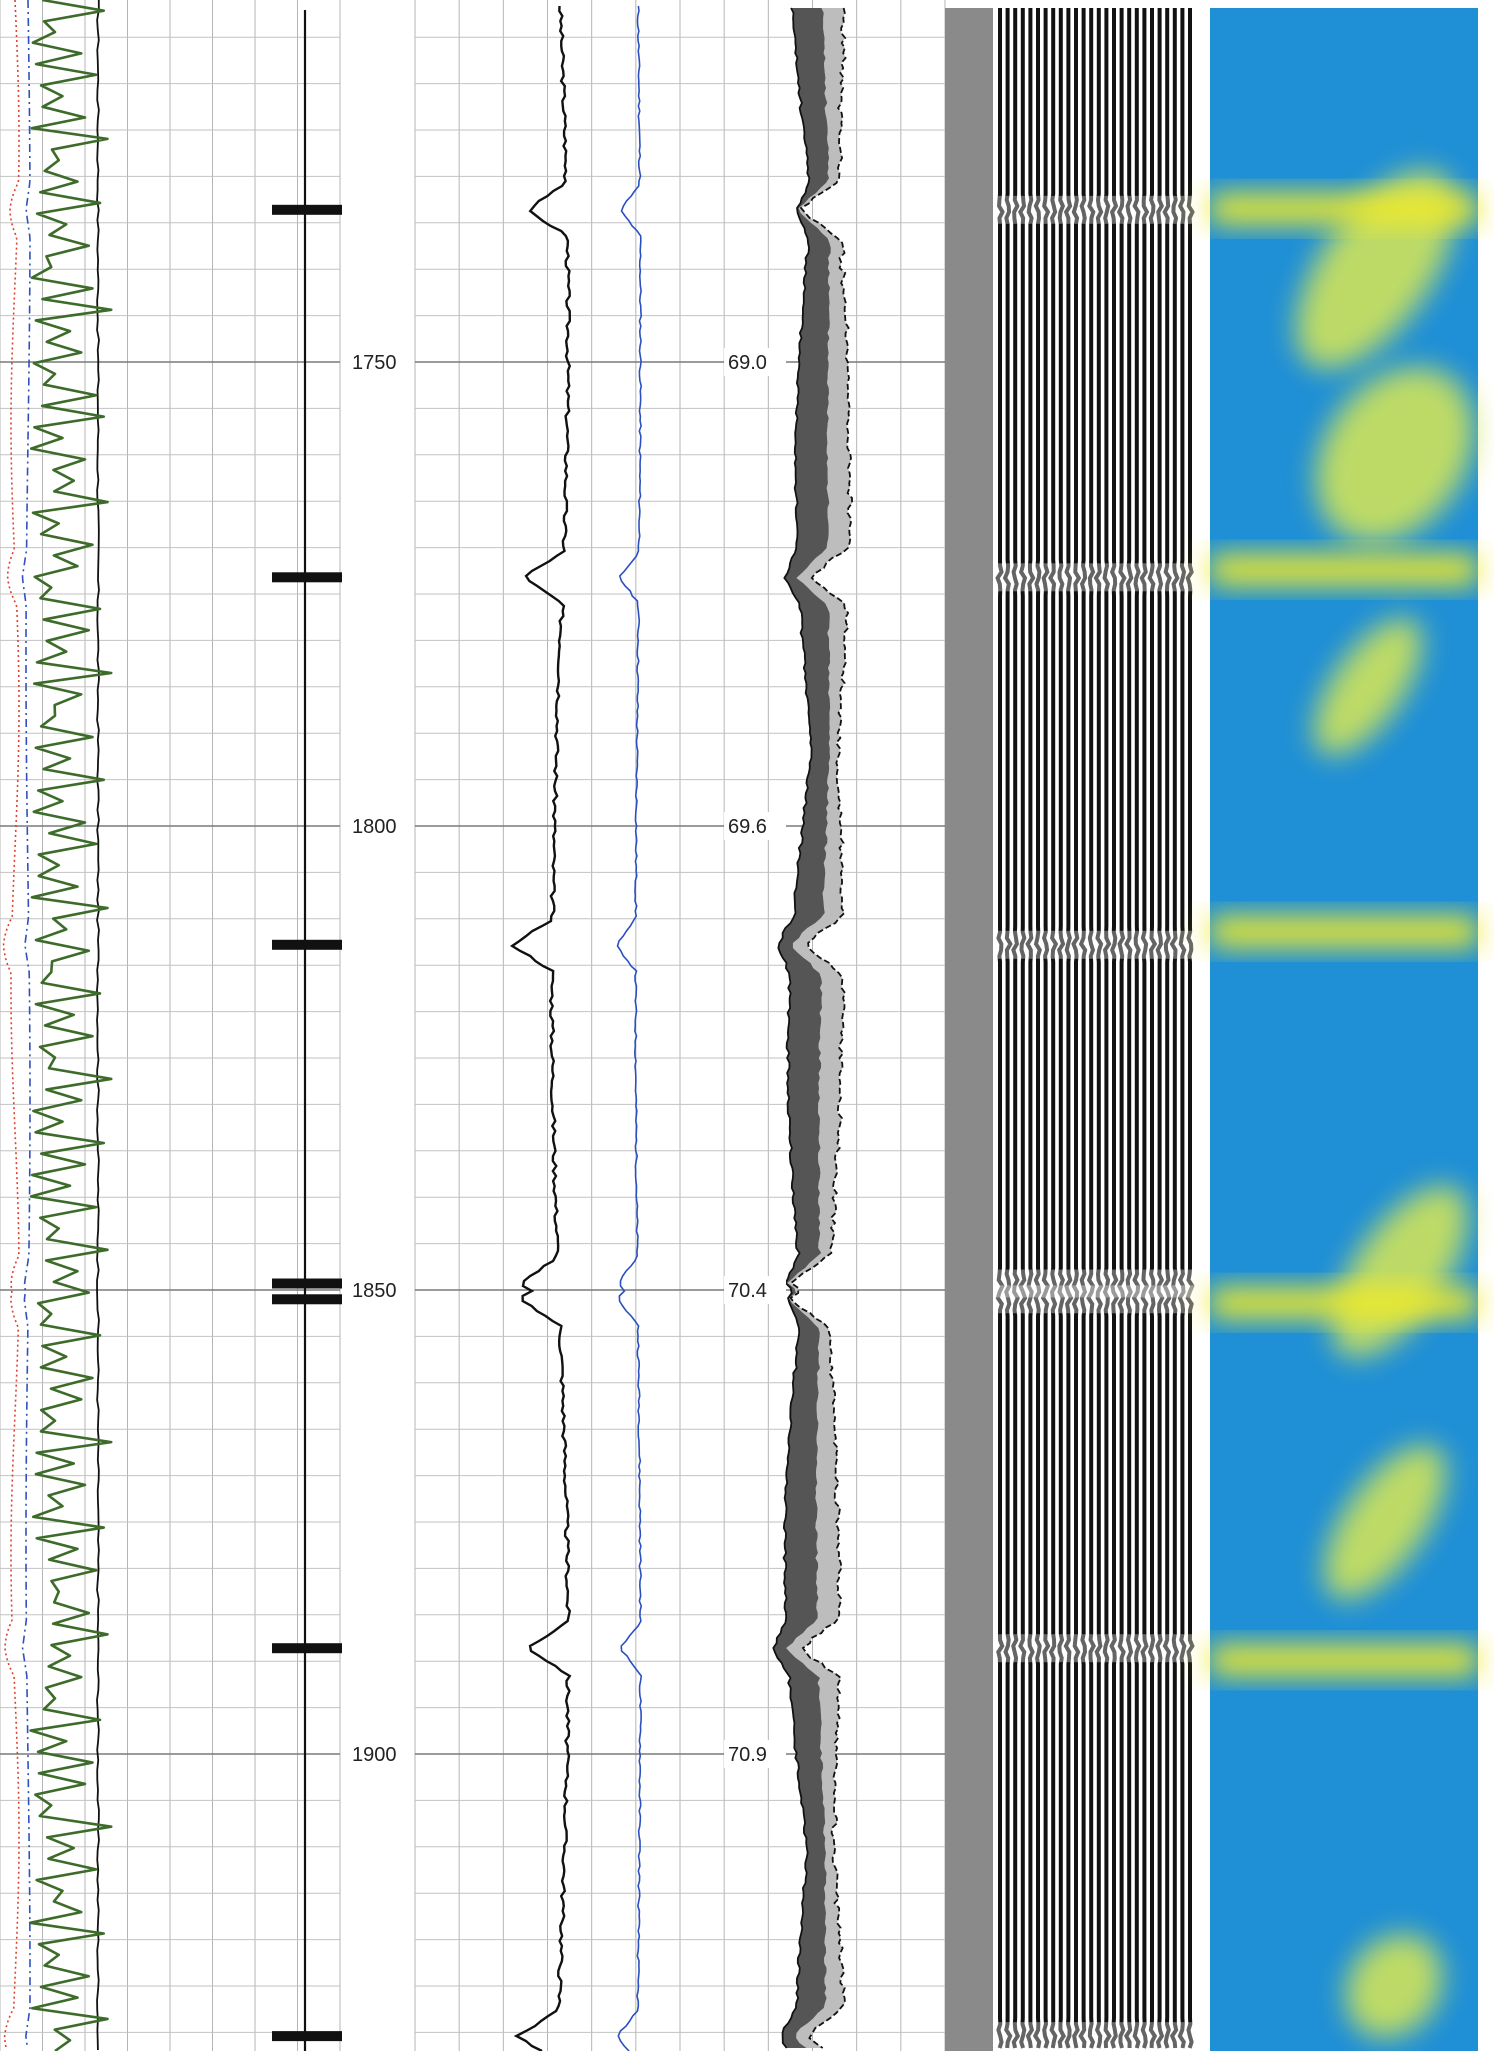 The image size is (1494, 2051). What do you see at coordinates (747, 363) in the screenshot?
I see `transit-time-label: 69.0` at bounding box center [747, 363].